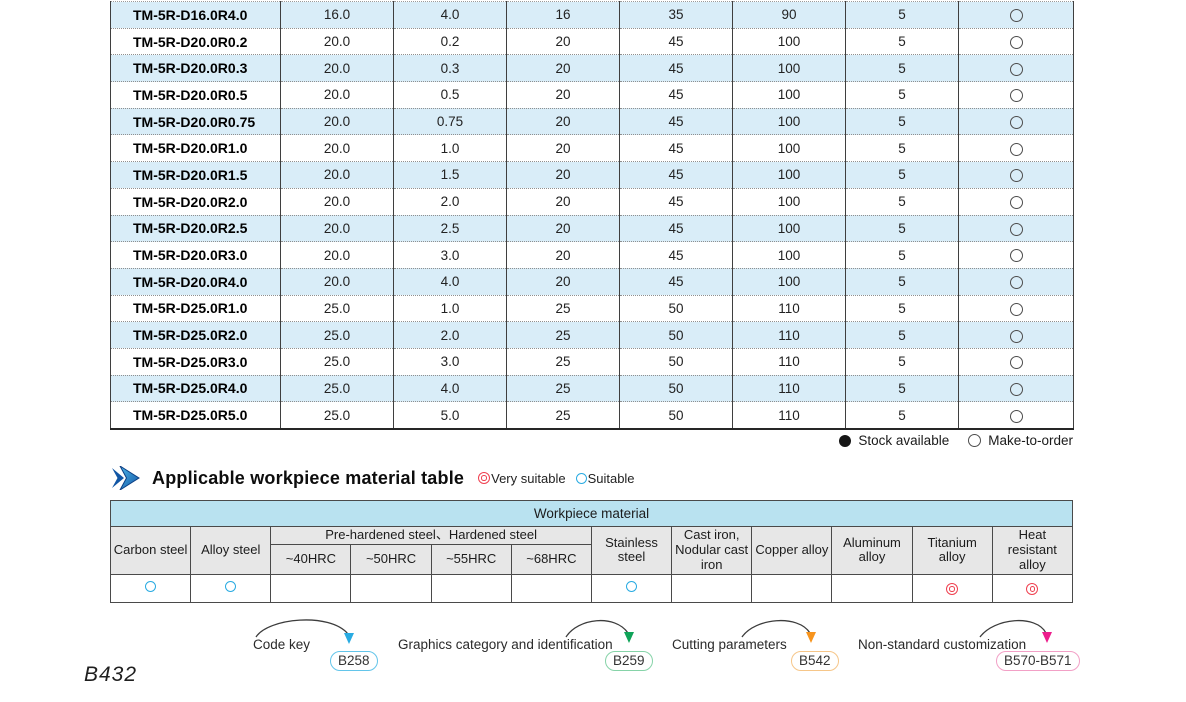  What do you see at coordinates (195, 229) in the screenshot?
I see `model-cell: TM-5R-D20.0R2.5` at bounding box center [195, 229].